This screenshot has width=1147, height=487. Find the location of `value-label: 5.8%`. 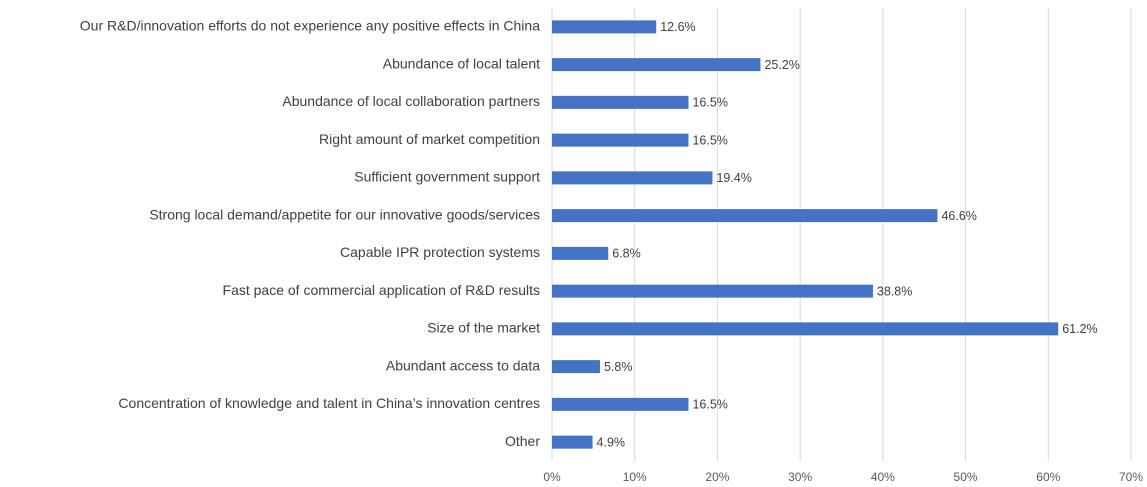

value-label: 5.8% is located at coordinates (618, 367).